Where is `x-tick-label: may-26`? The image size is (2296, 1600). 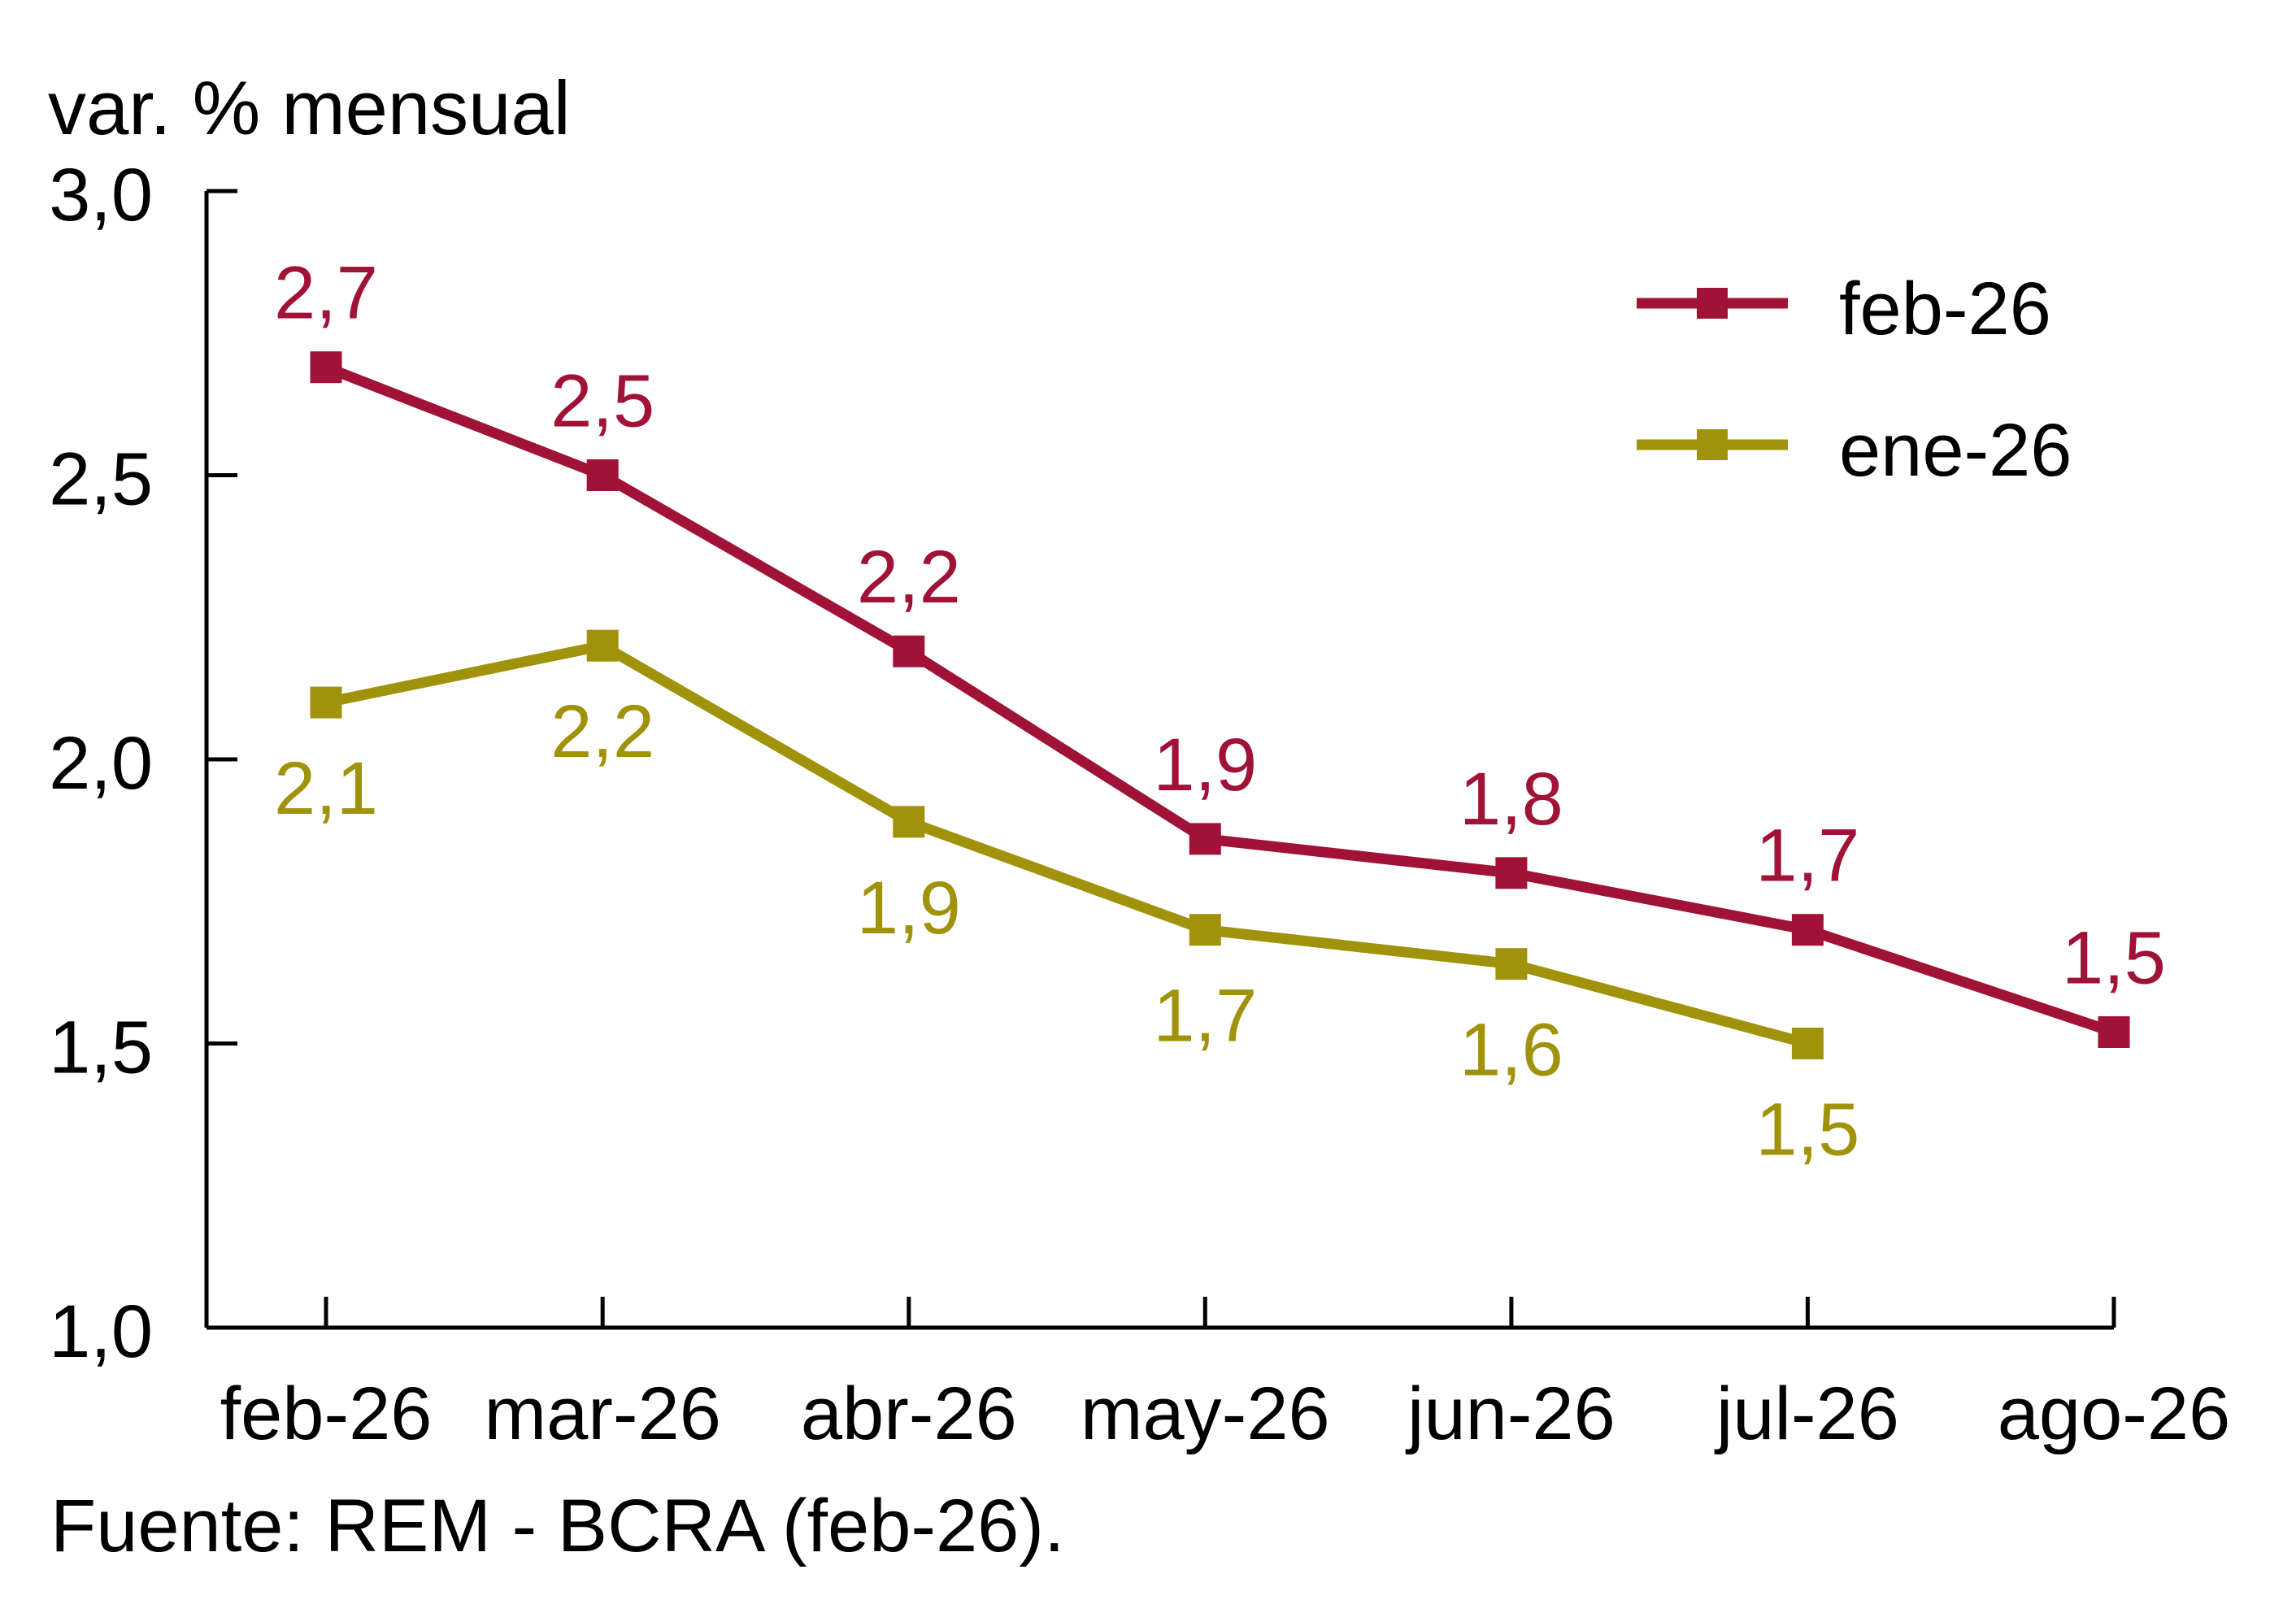 x-tick-label: may-26 is located at coordinates (1206, 1413).